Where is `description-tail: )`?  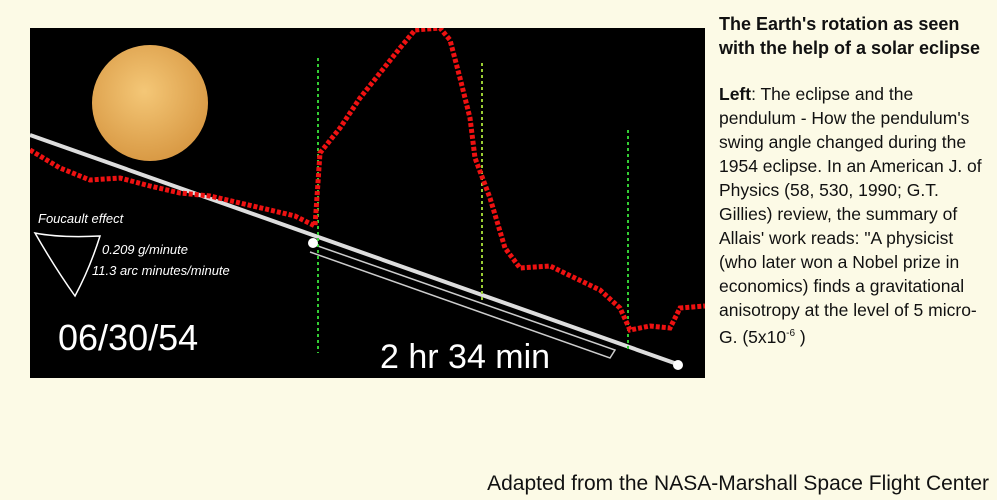 description-tail: ) is located at coordinates (800, 336).